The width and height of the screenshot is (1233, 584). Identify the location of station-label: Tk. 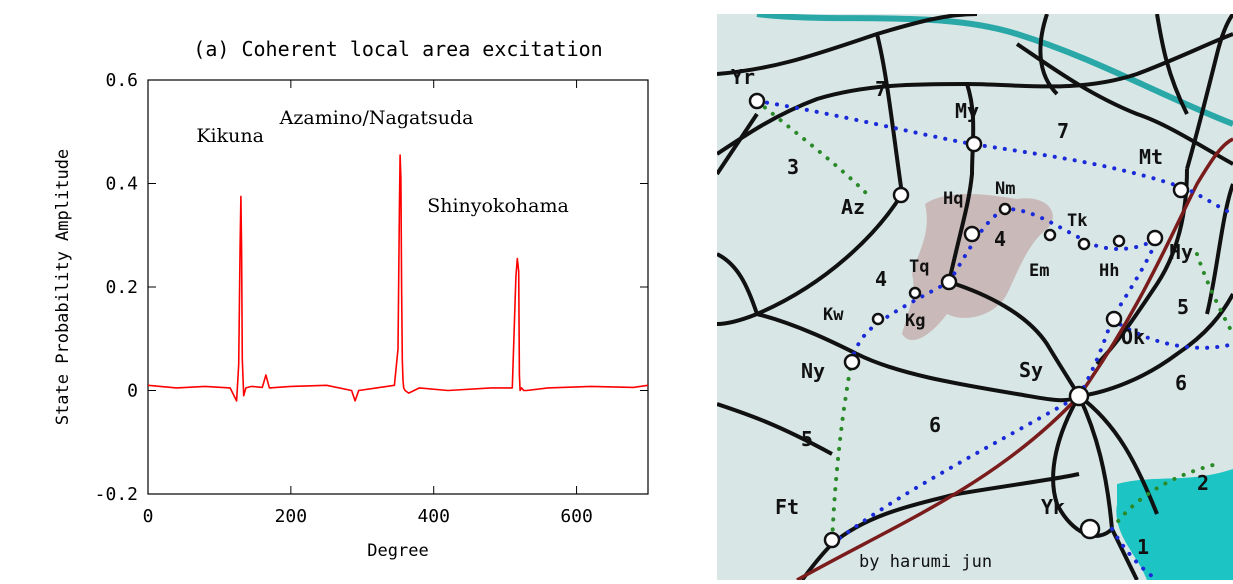
(1077, 221).